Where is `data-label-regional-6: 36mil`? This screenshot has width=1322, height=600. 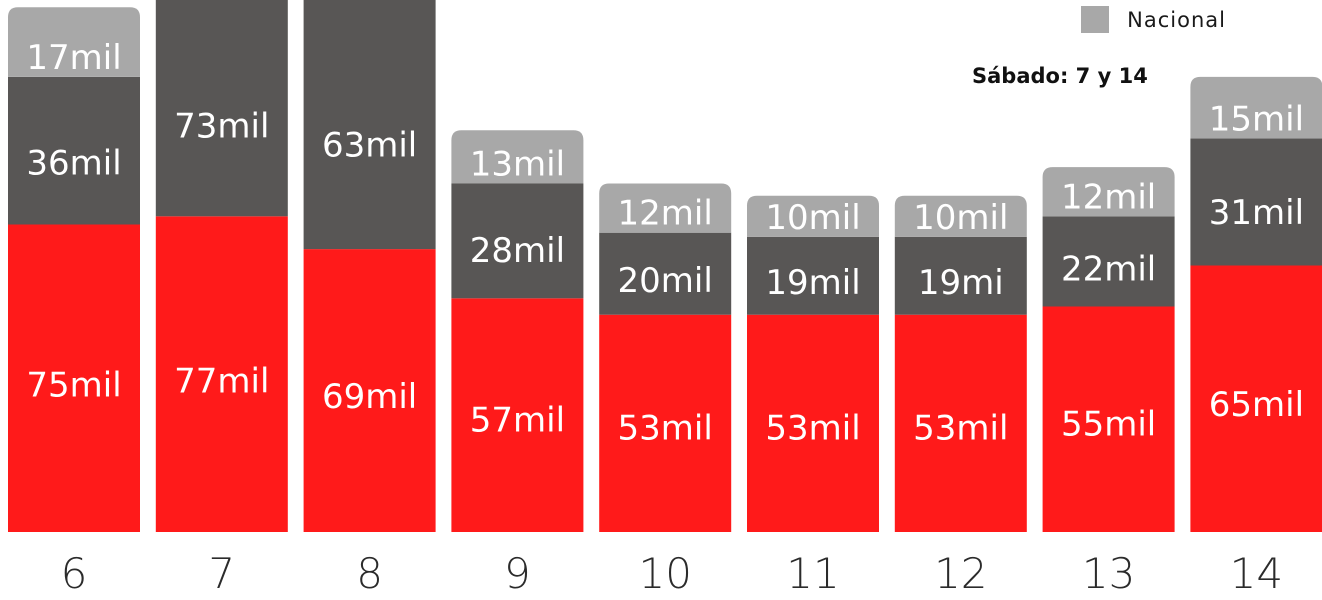 data-label-regional-6: 36mil is located at coordinates (73, 163).